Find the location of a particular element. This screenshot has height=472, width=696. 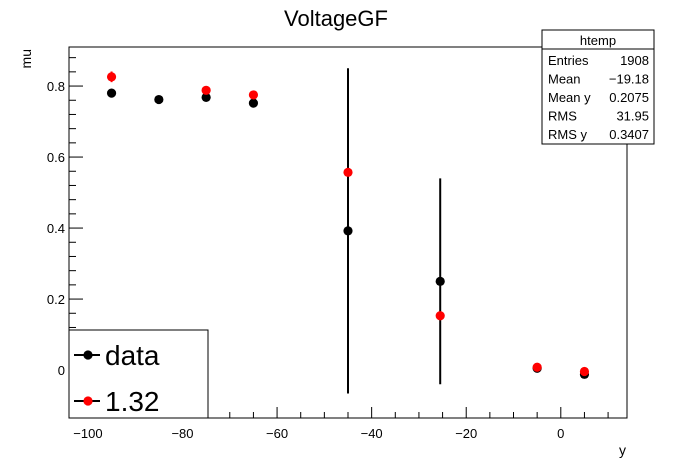

y-axis-label: mu is located at coordinates (26, 58).